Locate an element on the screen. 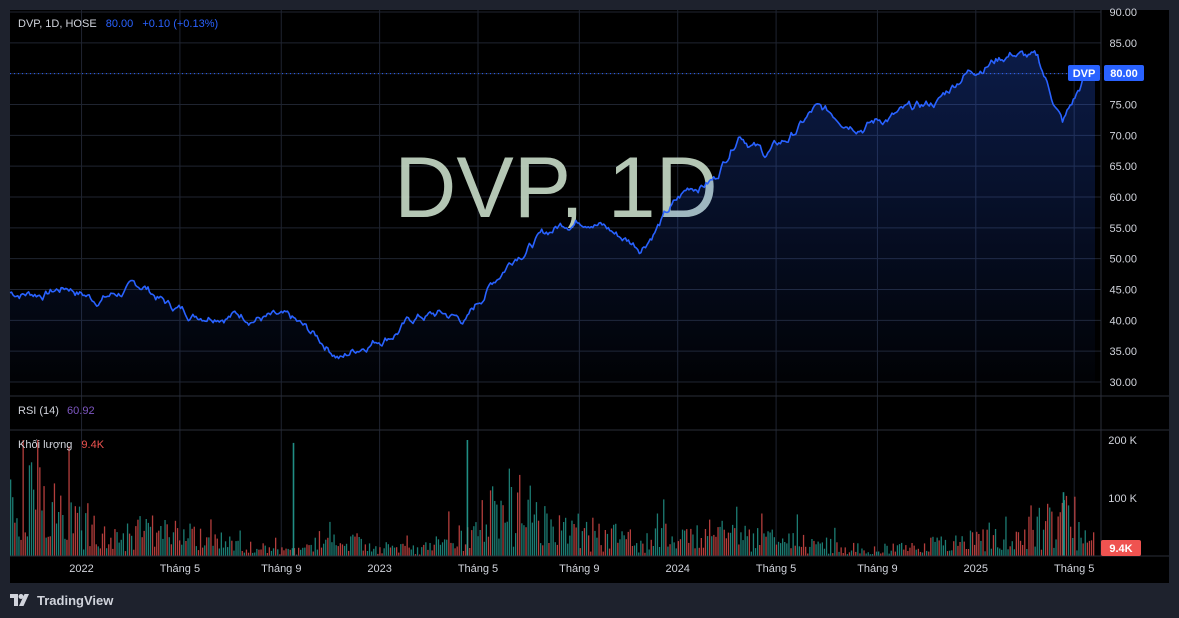 The width and height of the screenshot is (1179, 618). volume-label: Khối lượng is located at coordinates (45, 445).